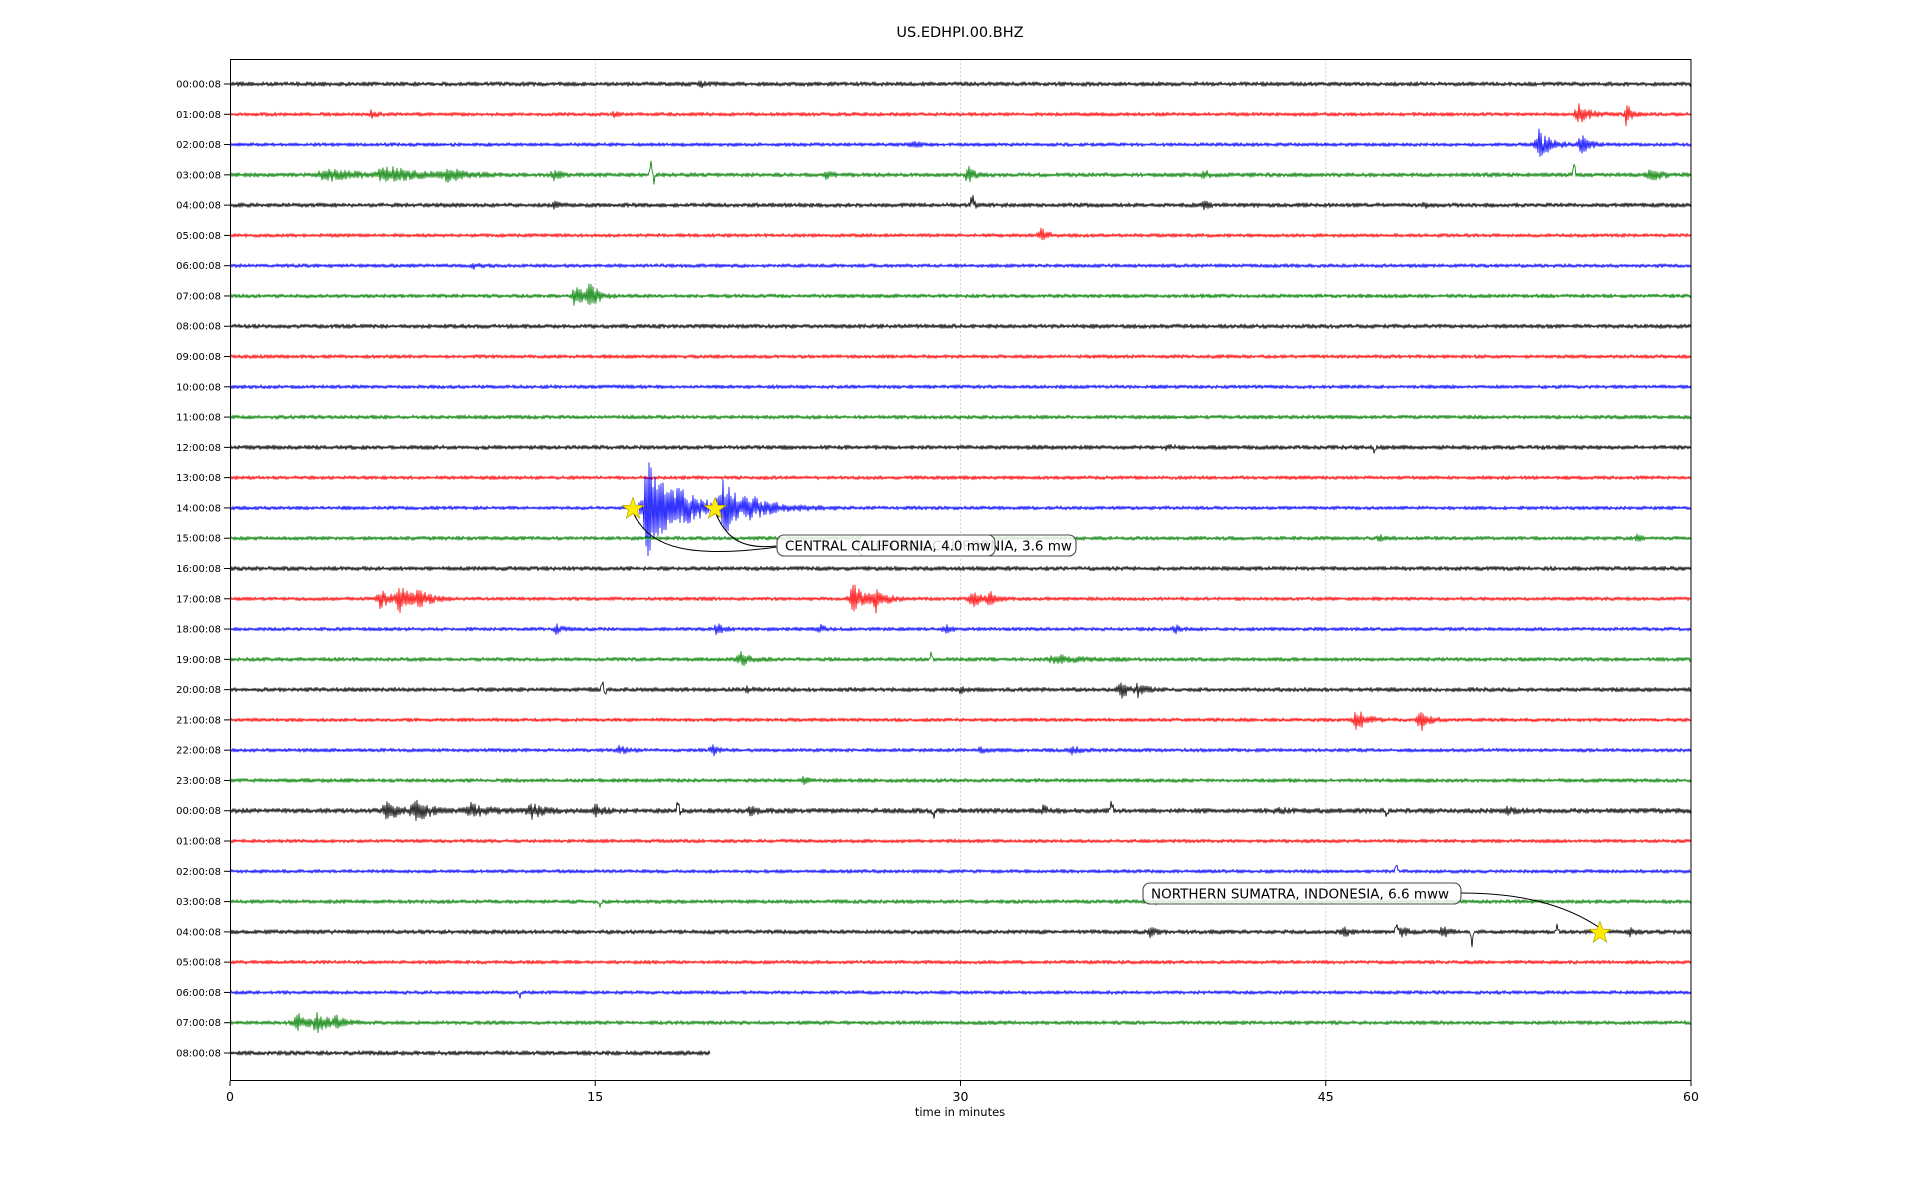 The height and width of the screenshot is (1200, 1920). I want to click on row-label: 15:00:08, so click(198, 539).